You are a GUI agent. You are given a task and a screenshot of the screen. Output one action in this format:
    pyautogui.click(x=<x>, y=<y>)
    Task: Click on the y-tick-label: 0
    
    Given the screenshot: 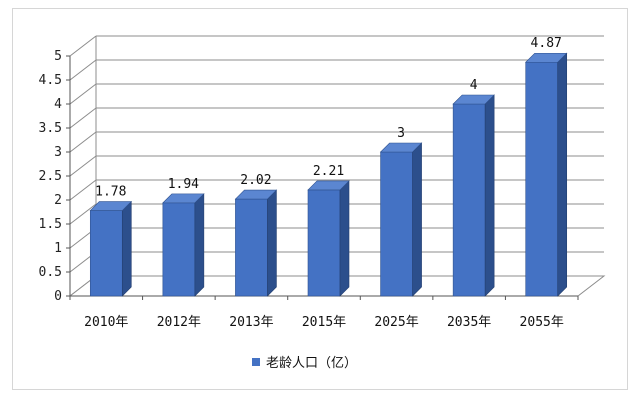 What is the action you would take?
    pyautogui.click(x=58, y=296)
    